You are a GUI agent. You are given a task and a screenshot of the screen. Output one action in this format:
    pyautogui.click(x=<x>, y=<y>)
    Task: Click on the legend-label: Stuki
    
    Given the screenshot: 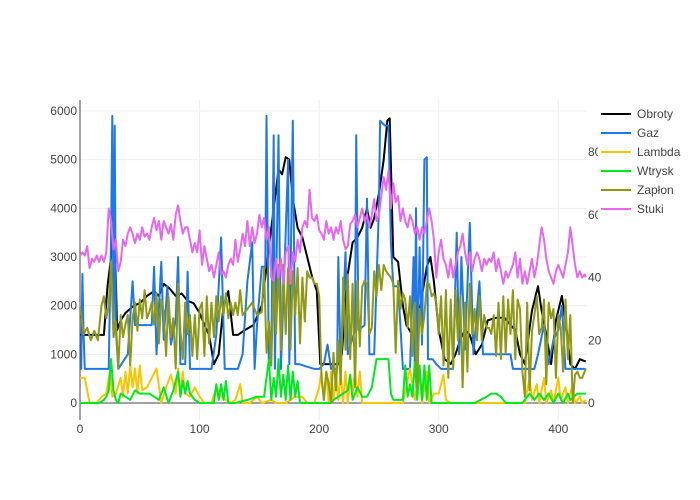 What is the action you would take?
    pyautogui.click(x=650, y=209)
    